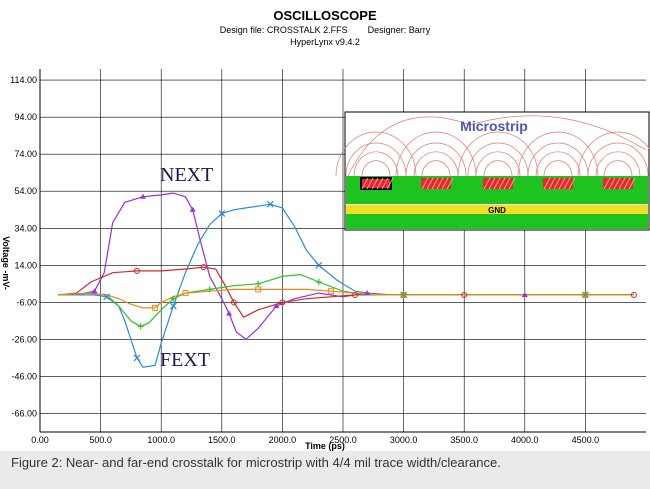 The image size is (650, 489). I want to click on next-annotation: NEXT, so click(186, 175).